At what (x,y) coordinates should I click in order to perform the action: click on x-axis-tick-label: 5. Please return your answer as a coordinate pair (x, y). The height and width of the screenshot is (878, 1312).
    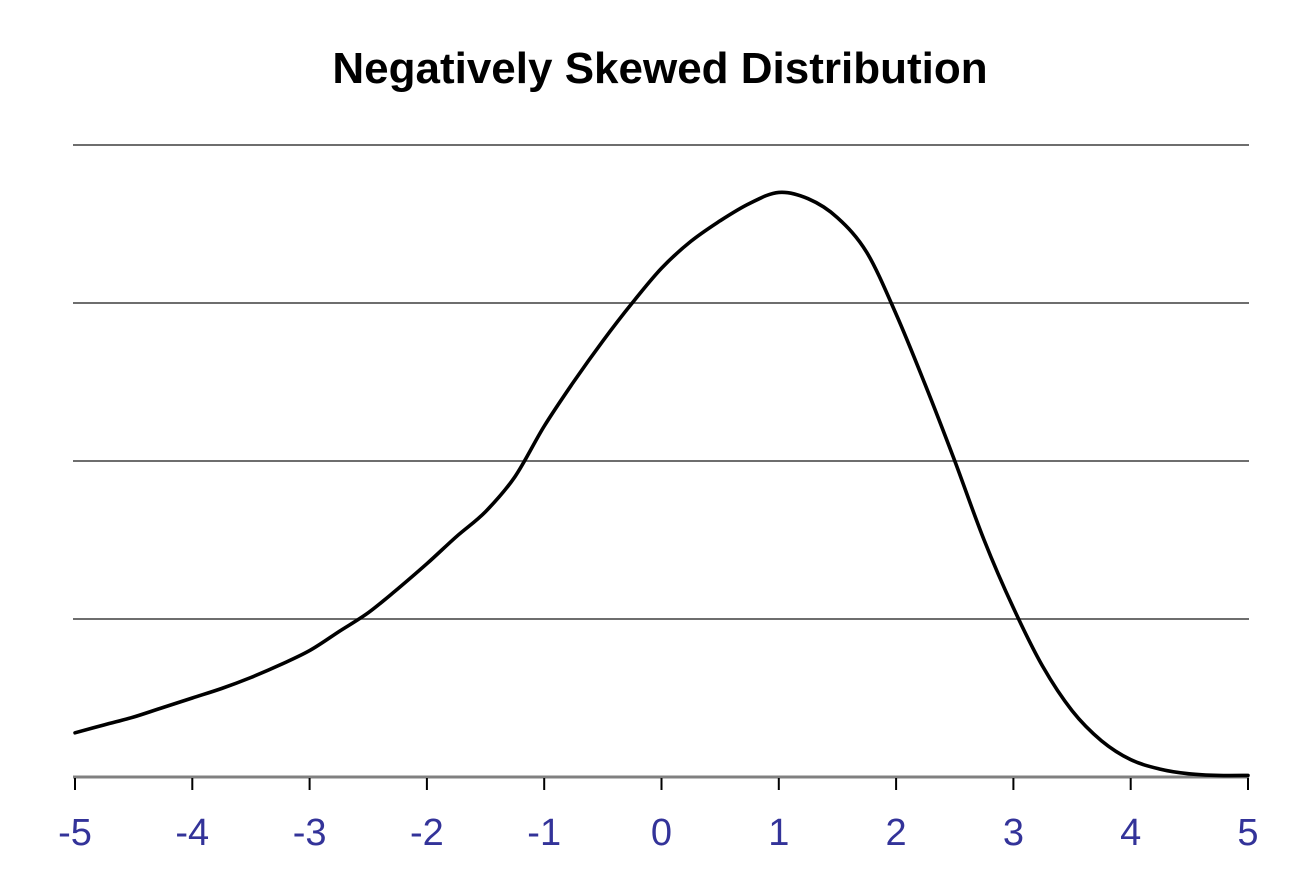
    Looking at the image, I should click on (1247, 833).